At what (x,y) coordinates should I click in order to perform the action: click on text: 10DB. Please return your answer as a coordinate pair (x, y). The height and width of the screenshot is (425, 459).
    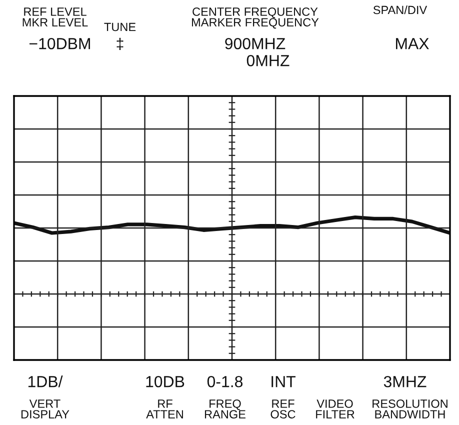
    Looking at the image, I should click on (165, 382).